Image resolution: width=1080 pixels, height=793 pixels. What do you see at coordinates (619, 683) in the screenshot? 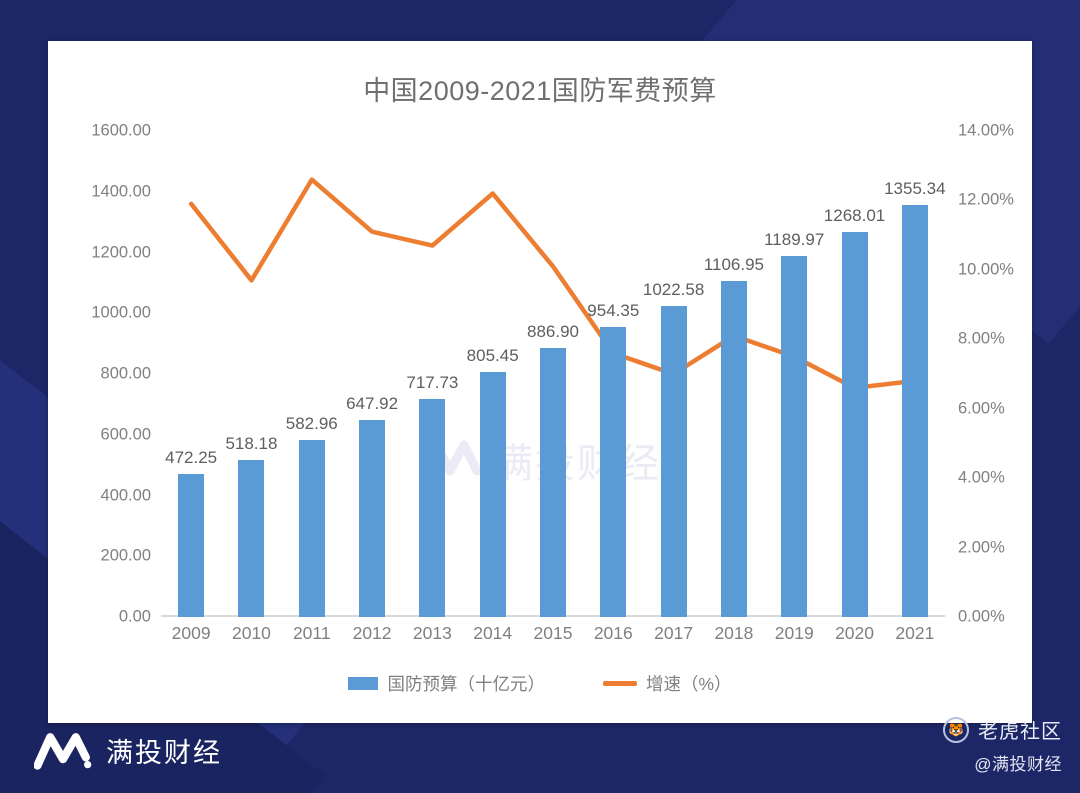
I see `legend-line-swatch-icon` at bounding box center [619, 683].